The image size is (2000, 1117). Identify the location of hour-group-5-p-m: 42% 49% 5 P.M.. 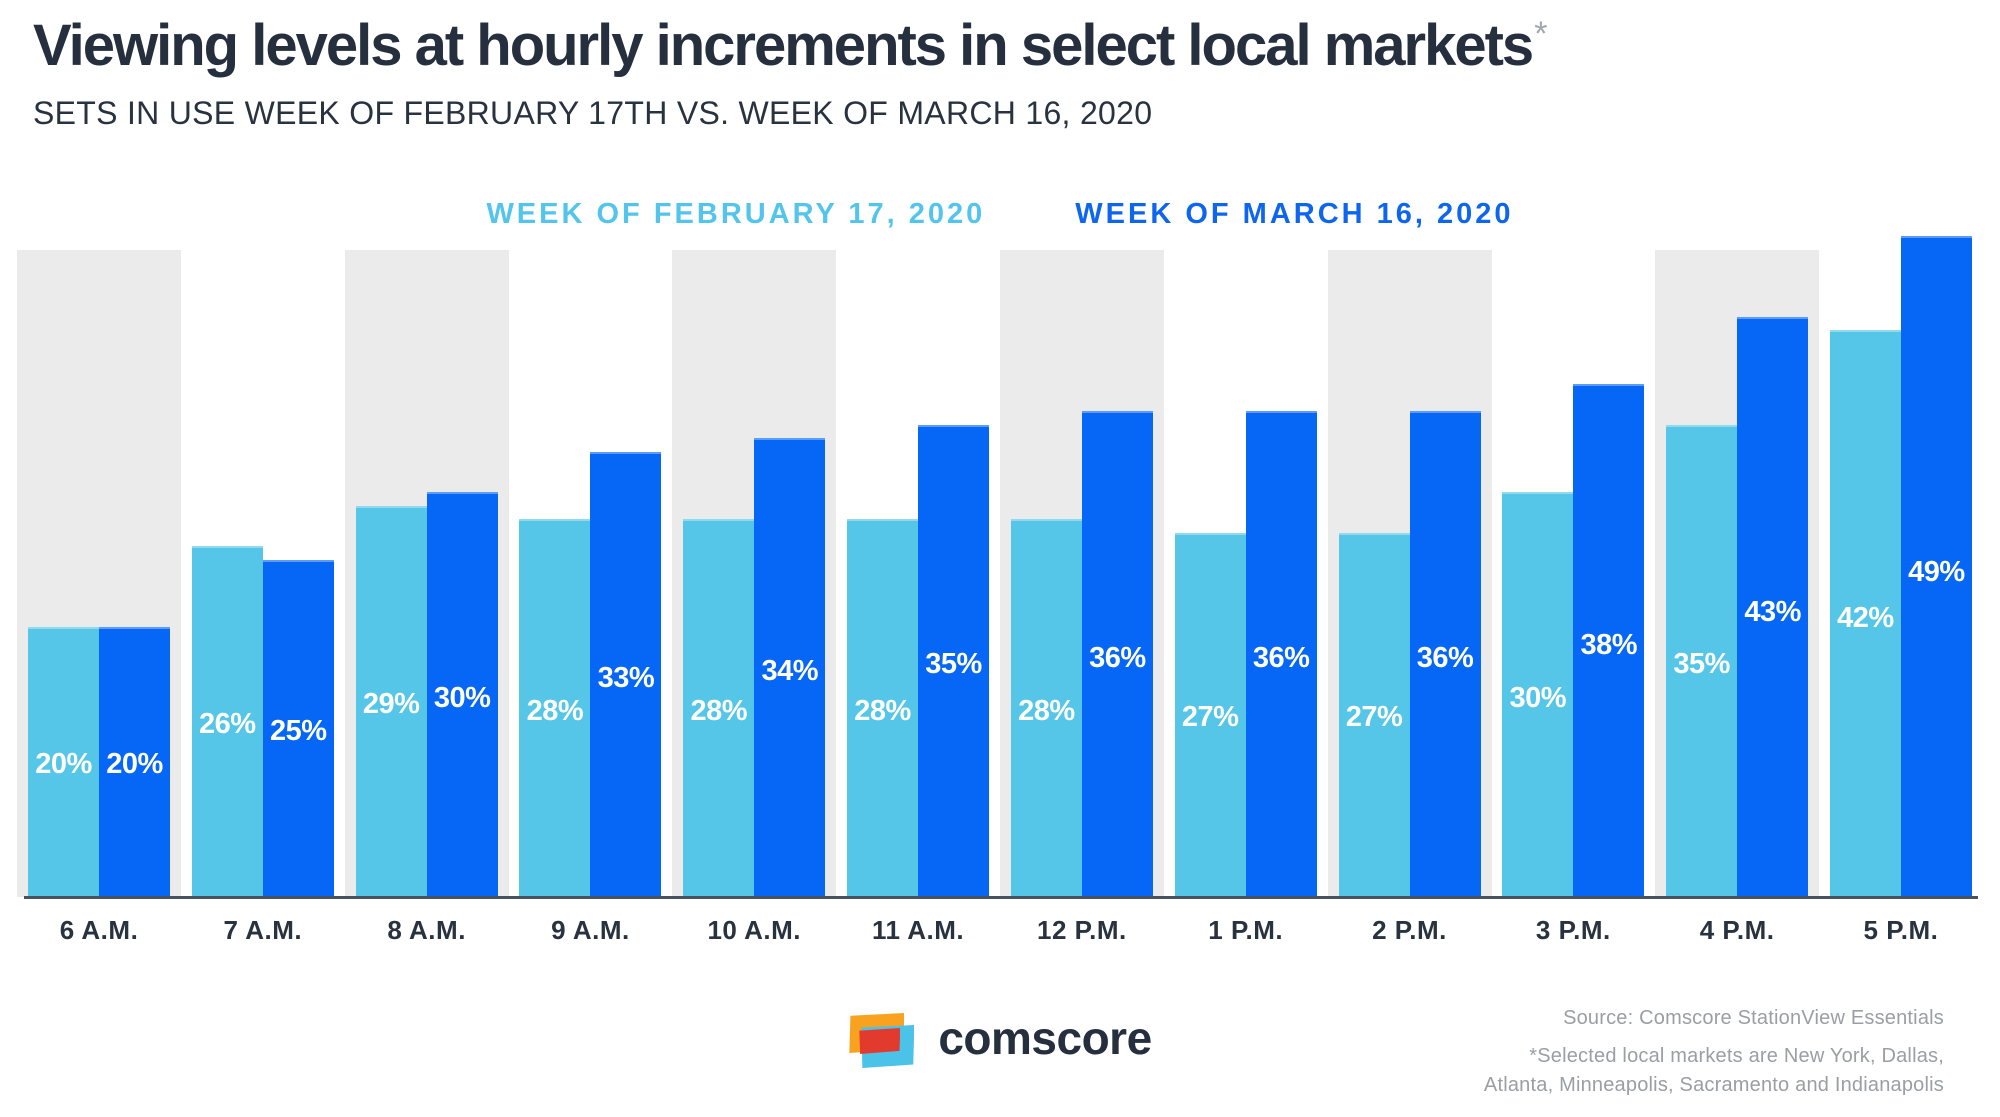
(1900, 590).